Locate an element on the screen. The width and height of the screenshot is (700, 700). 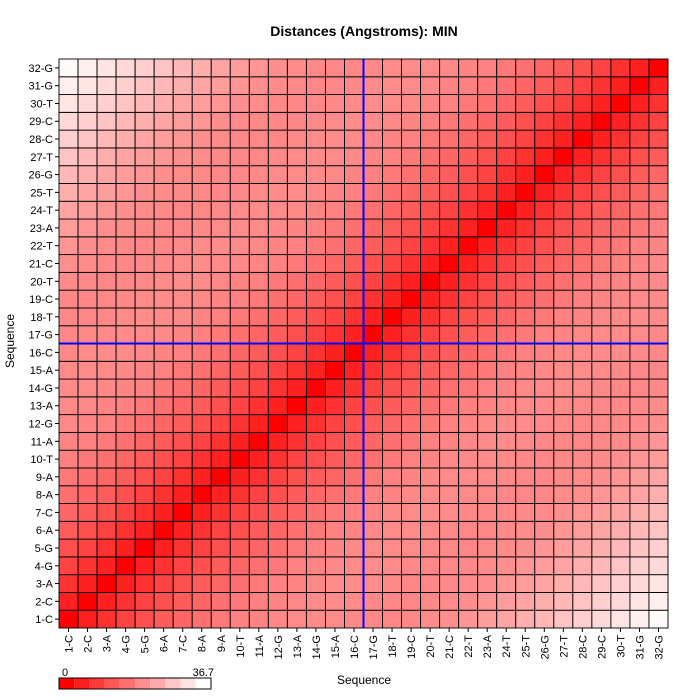
y-tick-label: 18-T is located at coordinates (41, 318).